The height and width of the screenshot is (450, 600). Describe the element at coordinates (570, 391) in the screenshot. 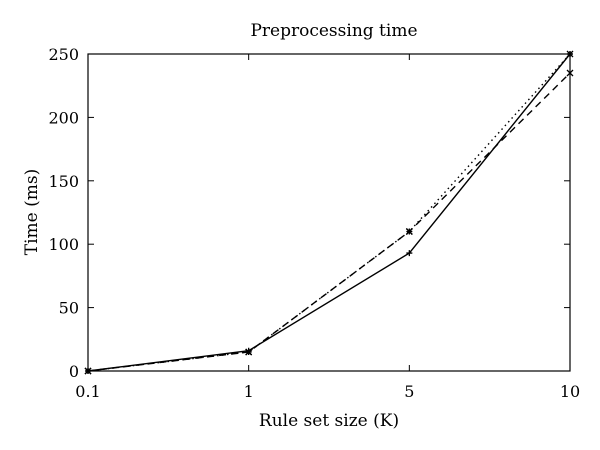

I see `x-tick-label: 10` at that location.